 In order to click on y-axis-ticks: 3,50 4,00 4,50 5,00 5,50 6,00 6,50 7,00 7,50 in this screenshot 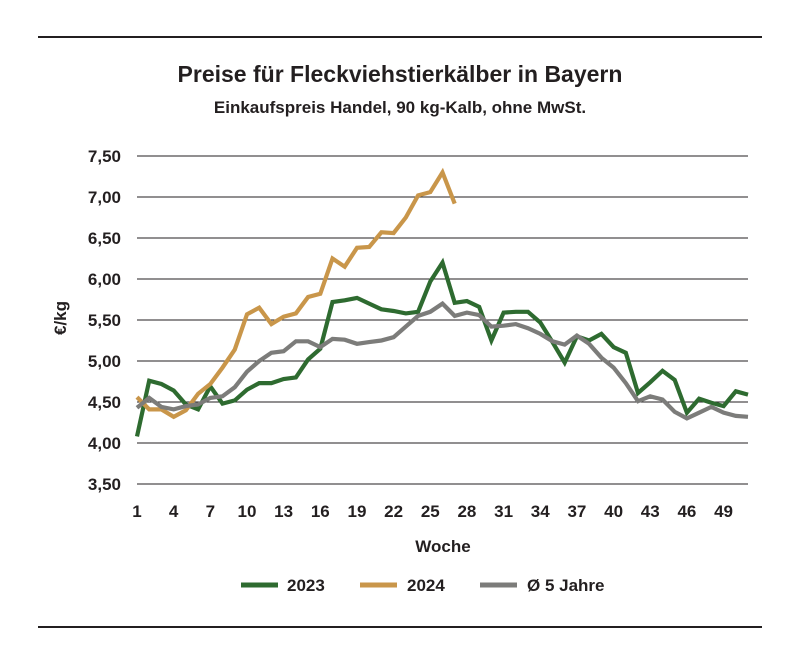, I will do `click(104, 320)`.